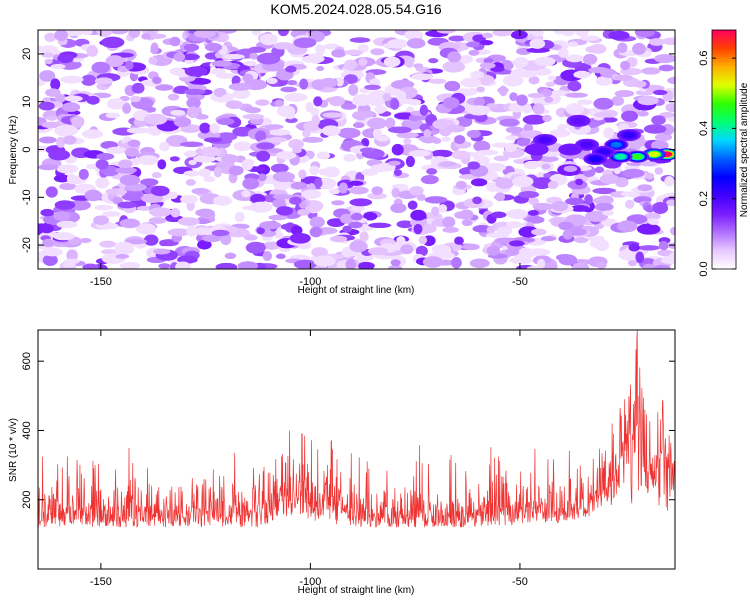 The image size is (750, 600). Describe the element at coordinates (27, 430) in the screenshot. I see `snr-y-tick-label: 400` at that location.